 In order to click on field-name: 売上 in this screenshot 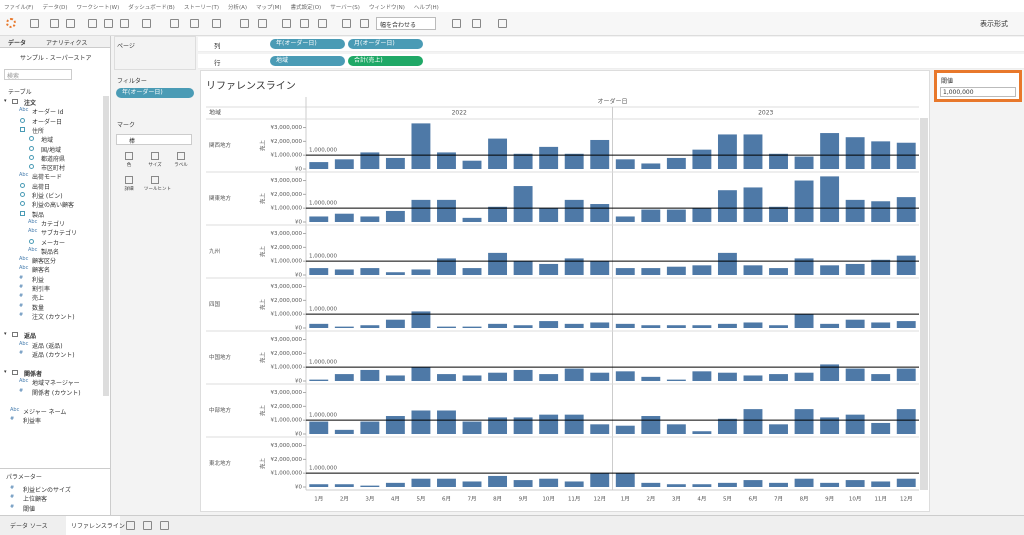, I will do `click(38, 299)`.